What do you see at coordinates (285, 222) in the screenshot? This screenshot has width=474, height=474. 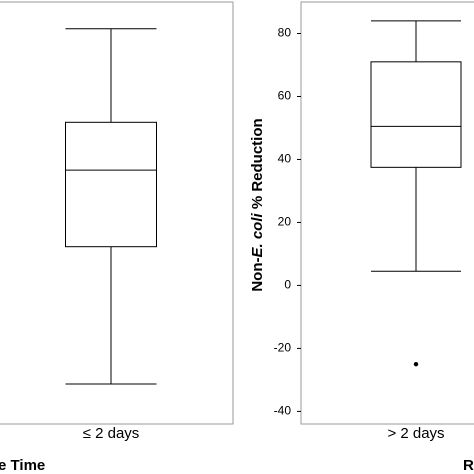 I see `y-tick-label: 20` at bounding box center [285, 222].